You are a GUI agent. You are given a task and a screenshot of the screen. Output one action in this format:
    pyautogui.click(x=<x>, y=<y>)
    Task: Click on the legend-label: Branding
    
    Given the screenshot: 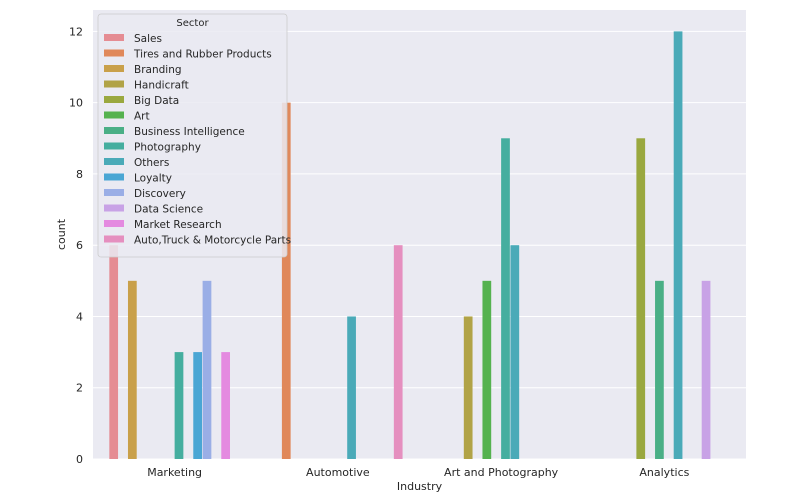 What is the action you would take?
    pyautogui.click(x=158, y=70)
    